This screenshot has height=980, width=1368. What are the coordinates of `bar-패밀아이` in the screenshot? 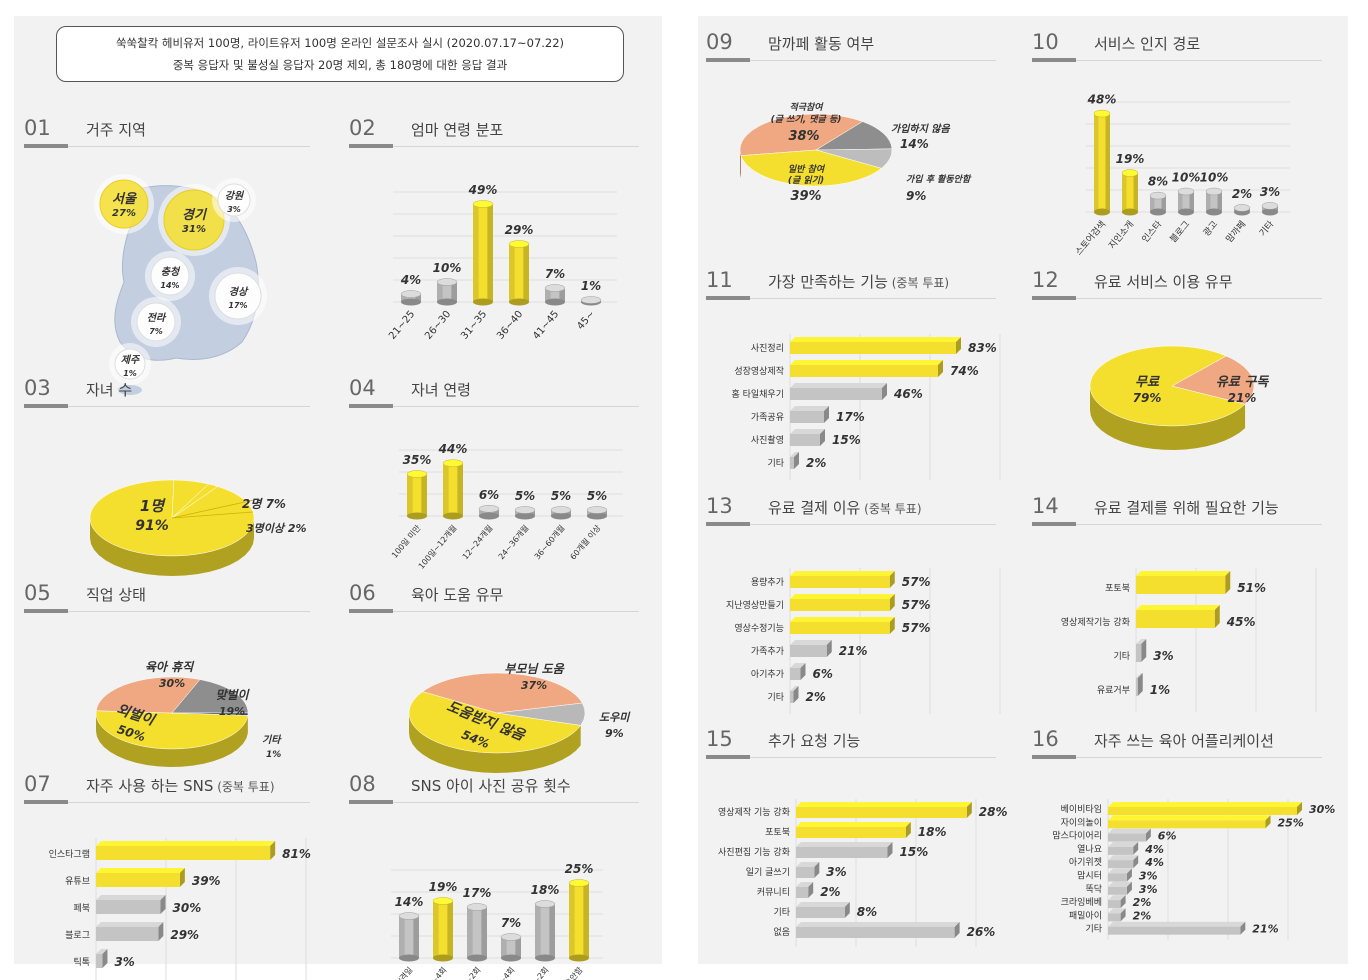 It's located at (1117, 915).